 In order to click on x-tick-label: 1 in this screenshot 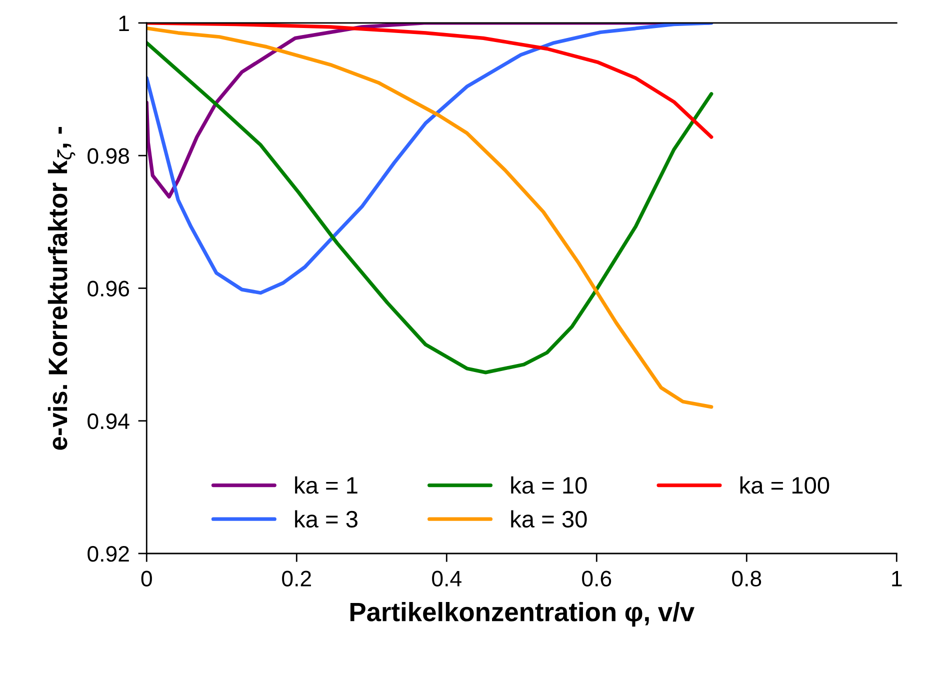, I will do `click(897, 578)`.